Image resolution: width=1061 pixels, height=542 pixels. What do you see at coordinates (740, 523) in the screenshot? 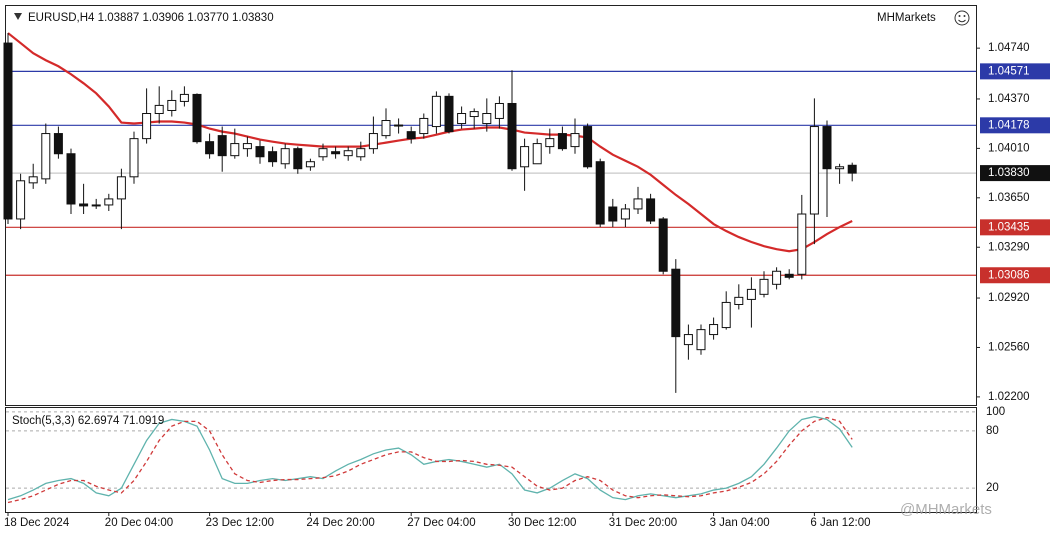
I see `x-tick-label: 3 Jan 04:00` at bounding box center [740, 523].